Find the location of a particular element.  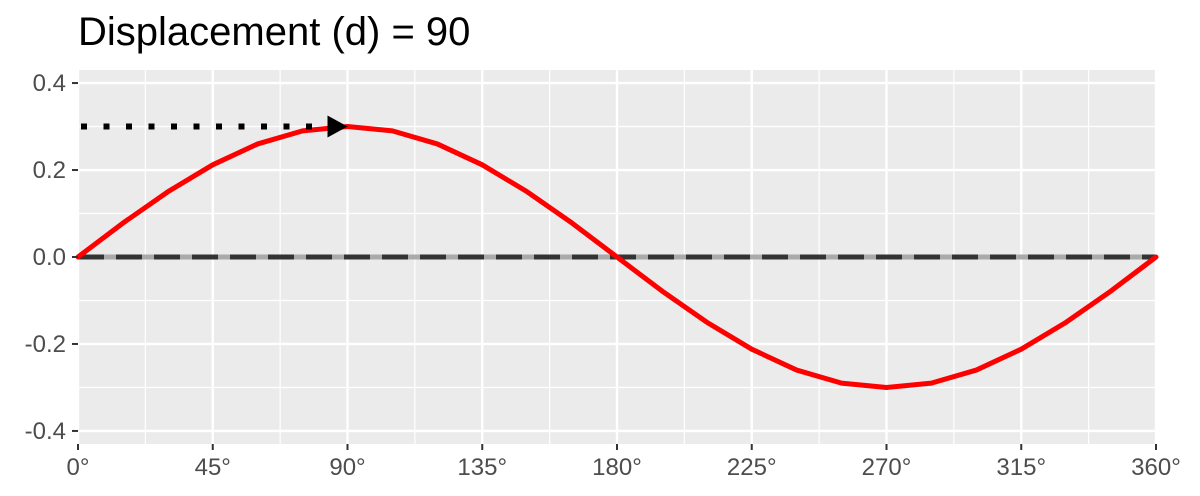

chart-title: Displacement (d) = 90 is located at coordinates (274, 32).